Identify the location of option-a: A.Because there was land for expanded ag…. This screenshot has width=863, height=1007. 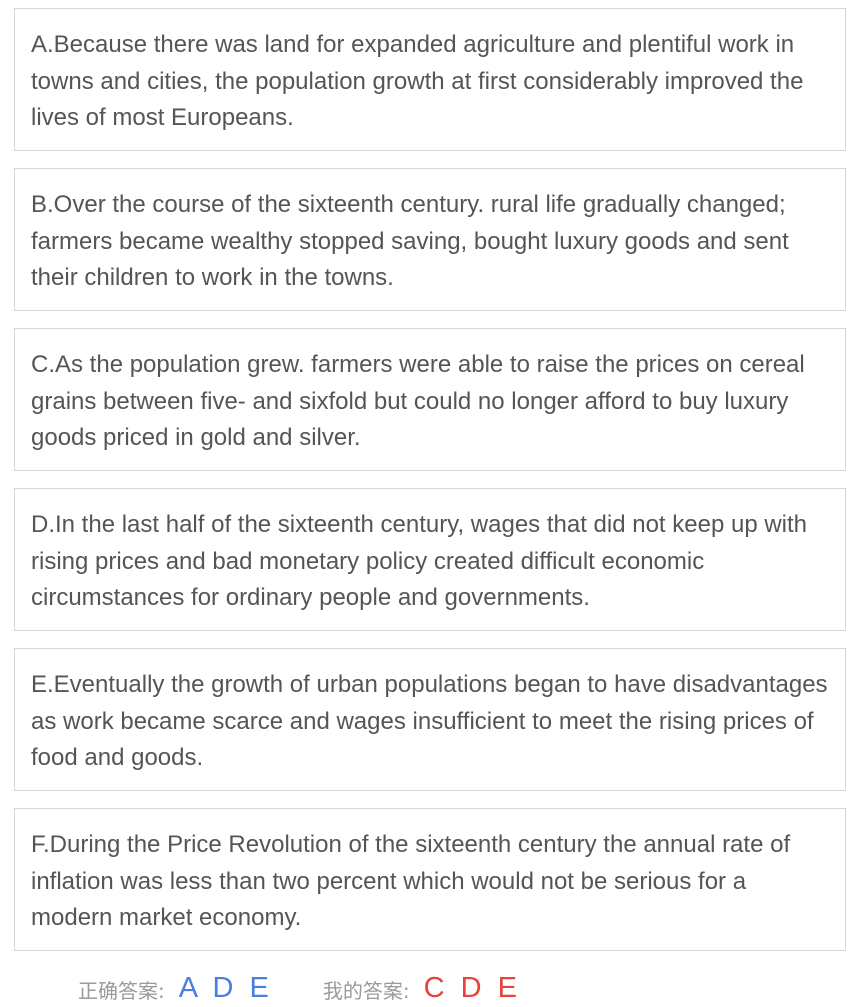
(430, 79).